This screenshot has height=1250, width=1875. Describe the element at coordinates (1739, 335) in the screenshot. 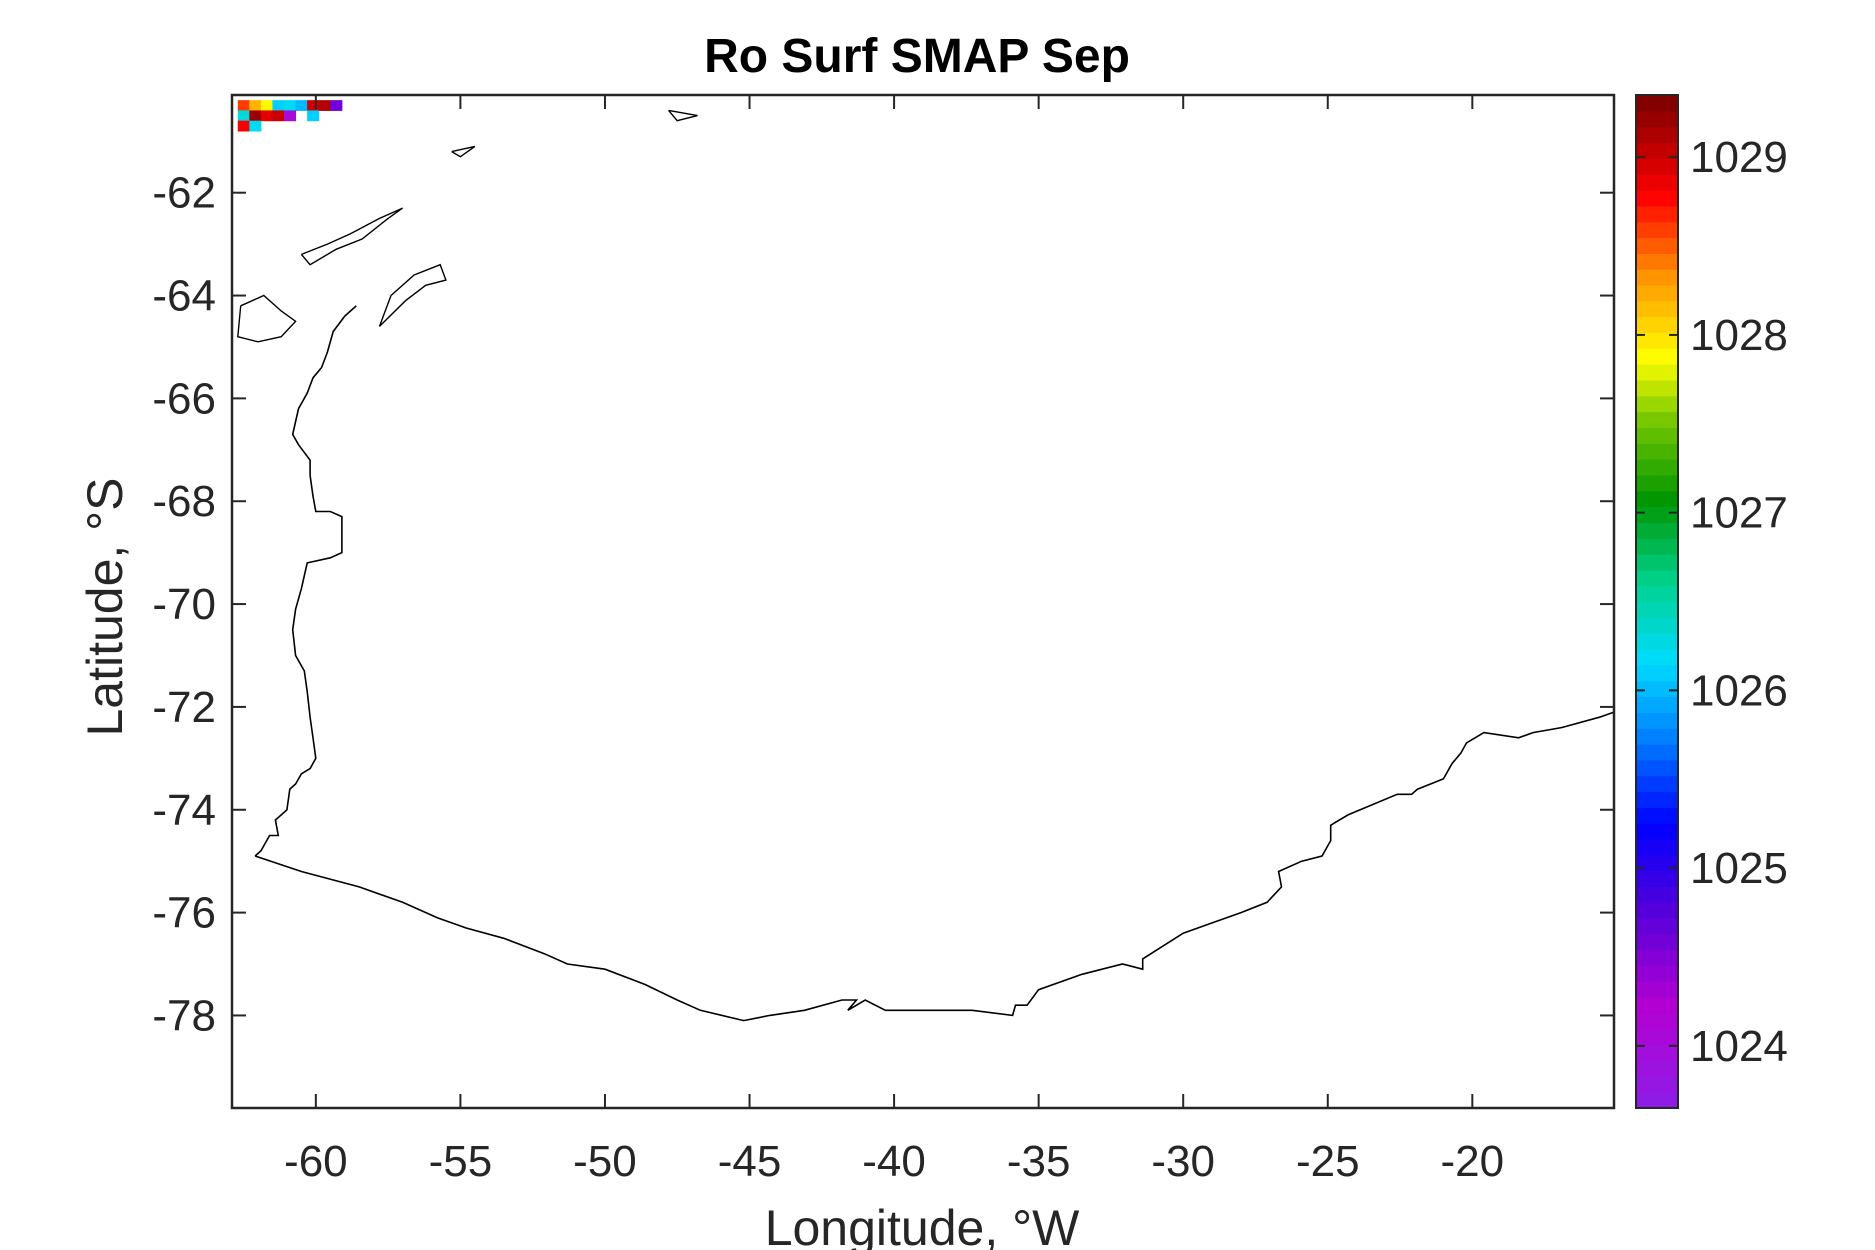

I see `colorbar-tick-label: 1028` at that location.